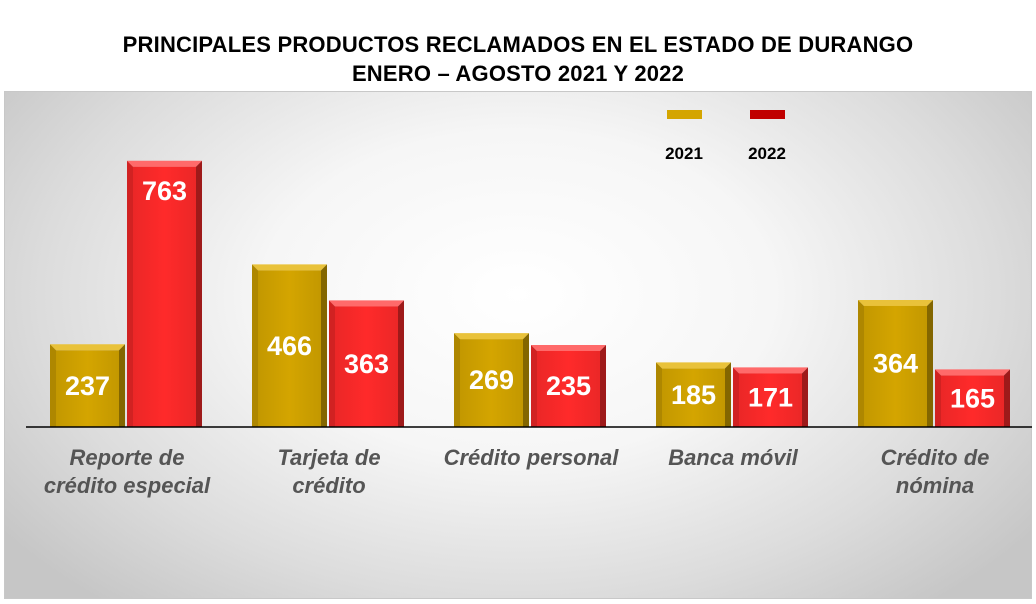 This screenshot has width=1036, height=604. Describe the element at coordinates (805, 397) in the screenshot. I see `bar-2022-3-right-bevel` at that location.